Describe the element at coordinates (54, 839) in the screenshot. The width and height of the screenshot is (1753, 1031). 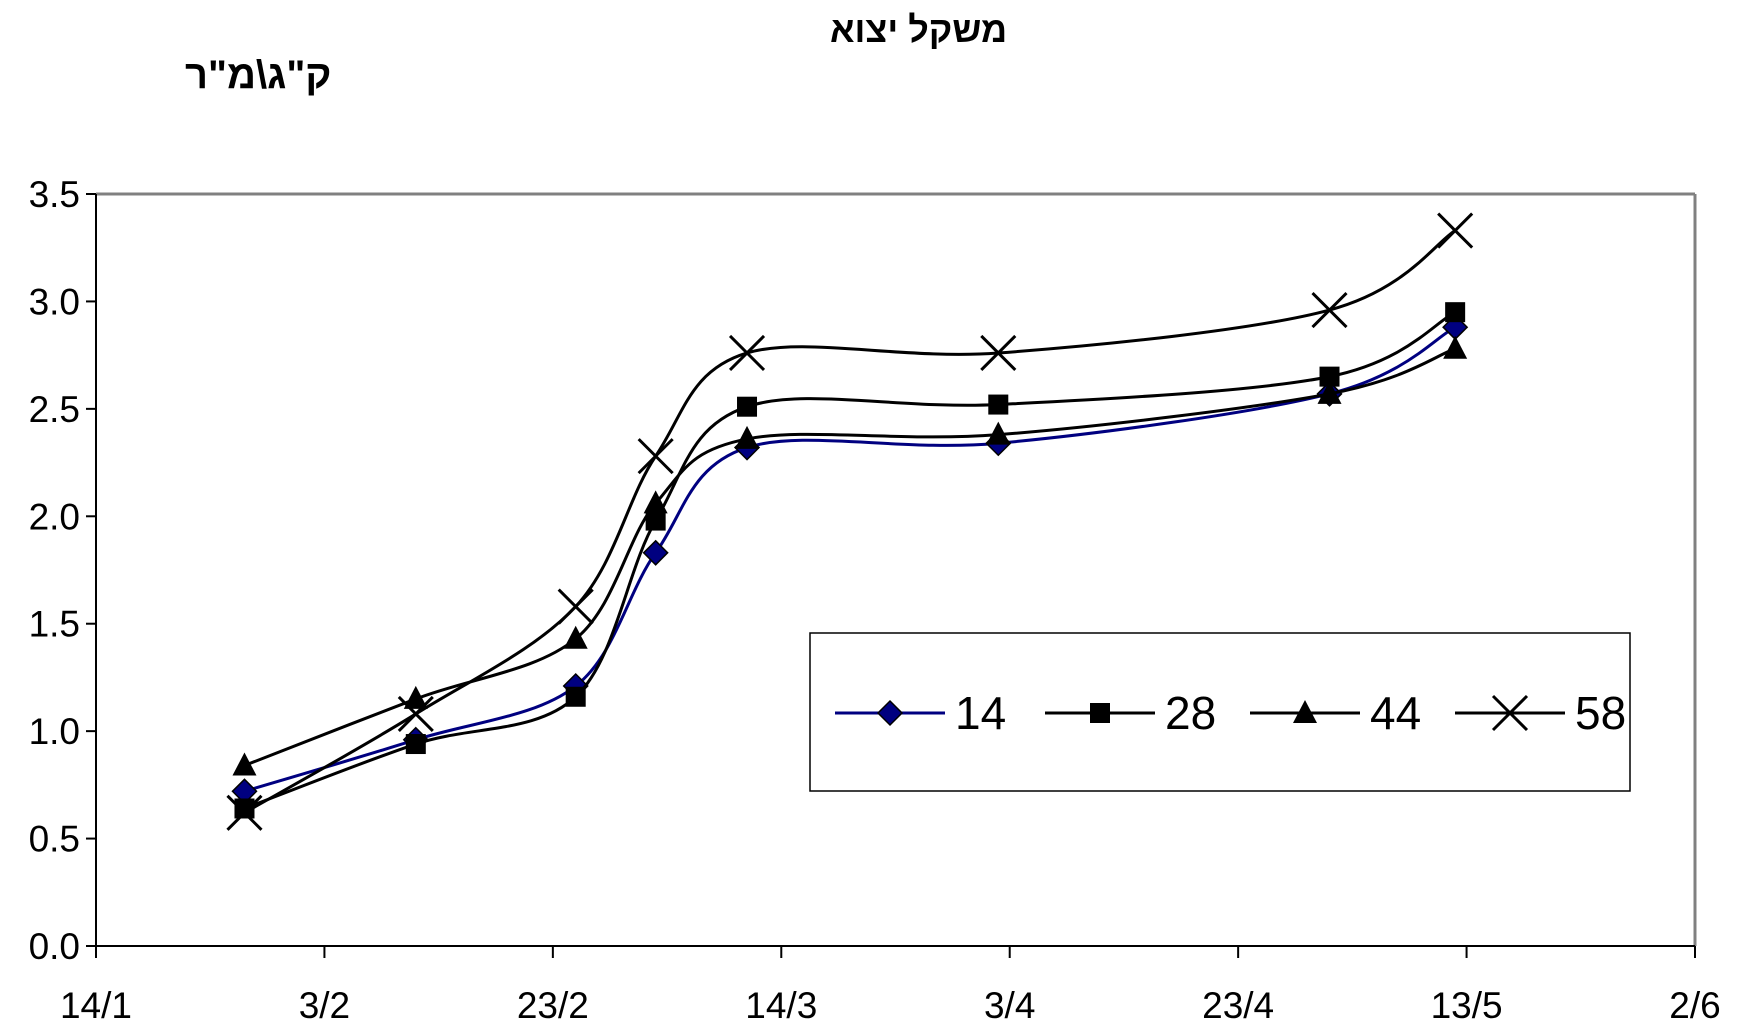
I see `y-tick-label: 0.5` at that location.